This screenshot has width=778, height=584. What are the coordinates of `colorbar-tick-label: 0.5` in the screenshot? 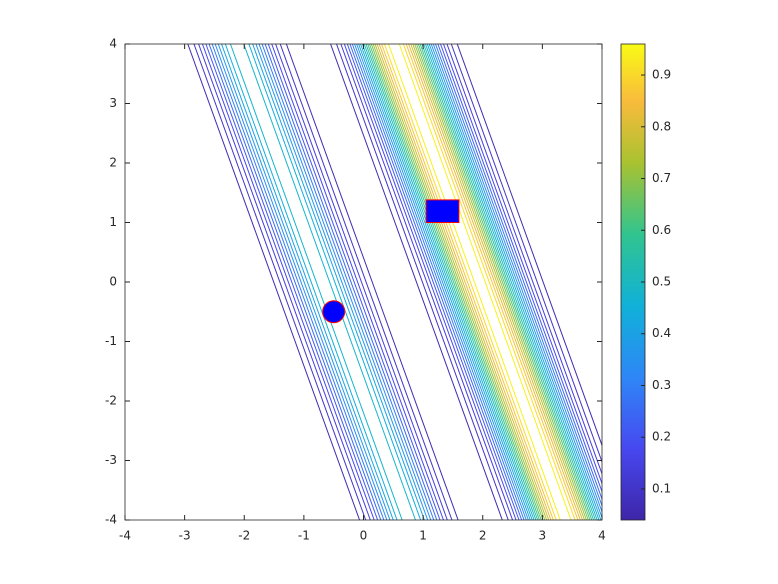 It's located at (661, 282).